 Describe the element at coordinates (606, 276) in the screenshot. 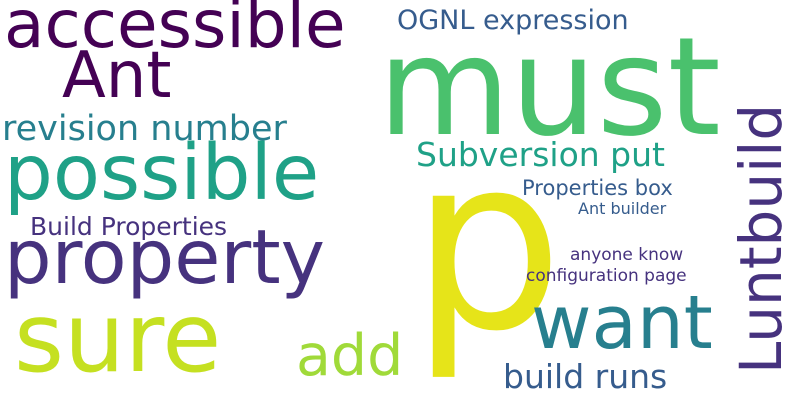

I see `word-configuration-page: configuration page` at that location.